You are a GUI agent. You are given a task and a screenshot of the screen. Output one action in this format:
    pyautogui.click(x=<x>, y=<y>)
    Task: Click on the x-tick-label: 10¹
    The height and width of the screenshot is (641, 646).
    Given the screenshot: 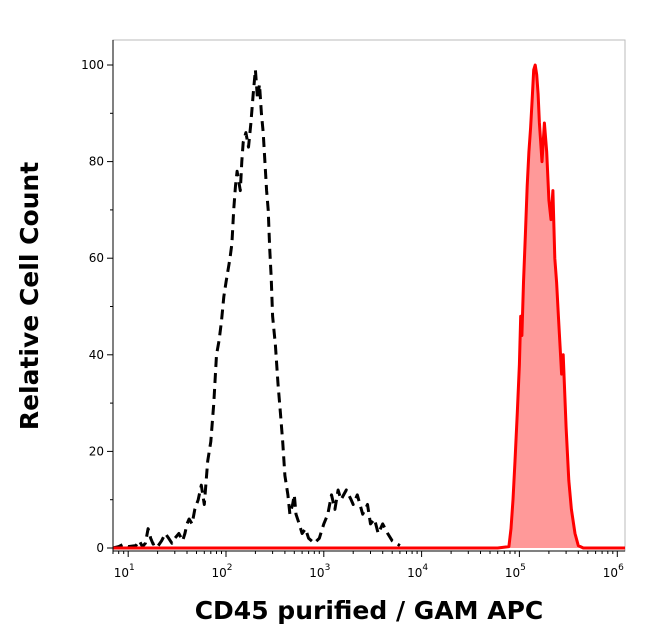 What is the action you would take?
    pyautogui.click(x=124, y=571)
    